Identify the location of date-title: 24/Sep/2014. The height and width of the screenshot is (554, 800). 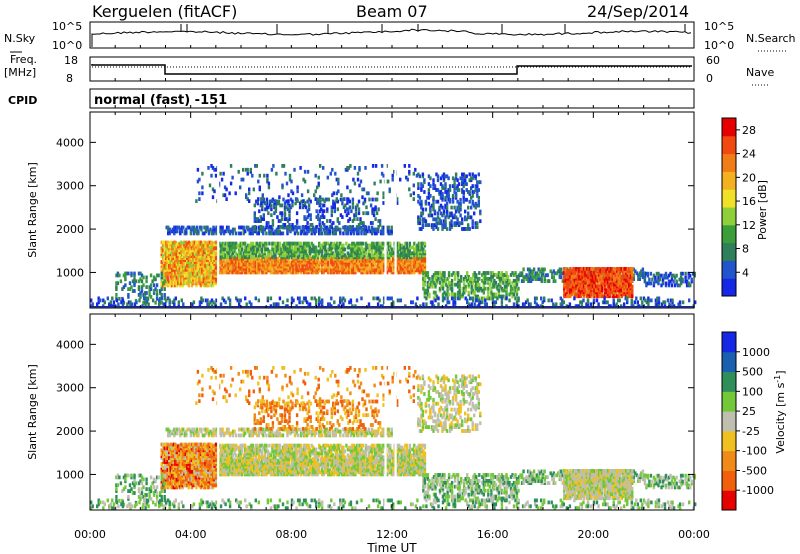
(638, 11).